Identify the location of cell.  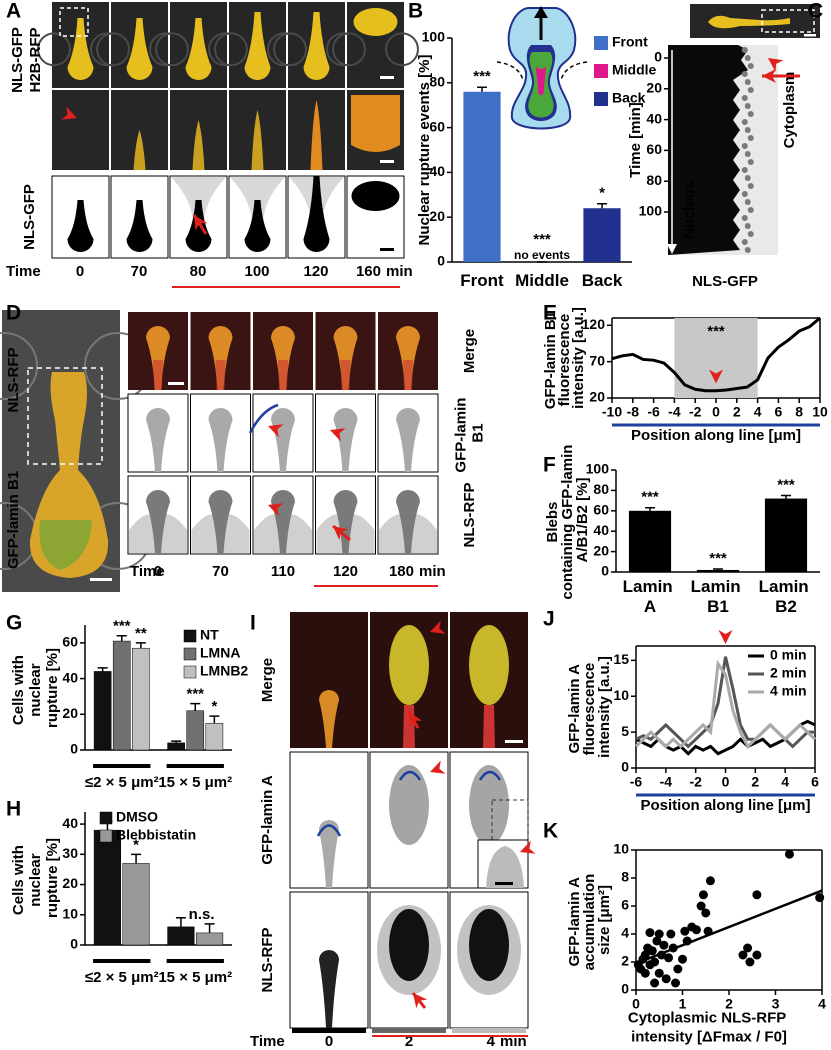
(409, 665).